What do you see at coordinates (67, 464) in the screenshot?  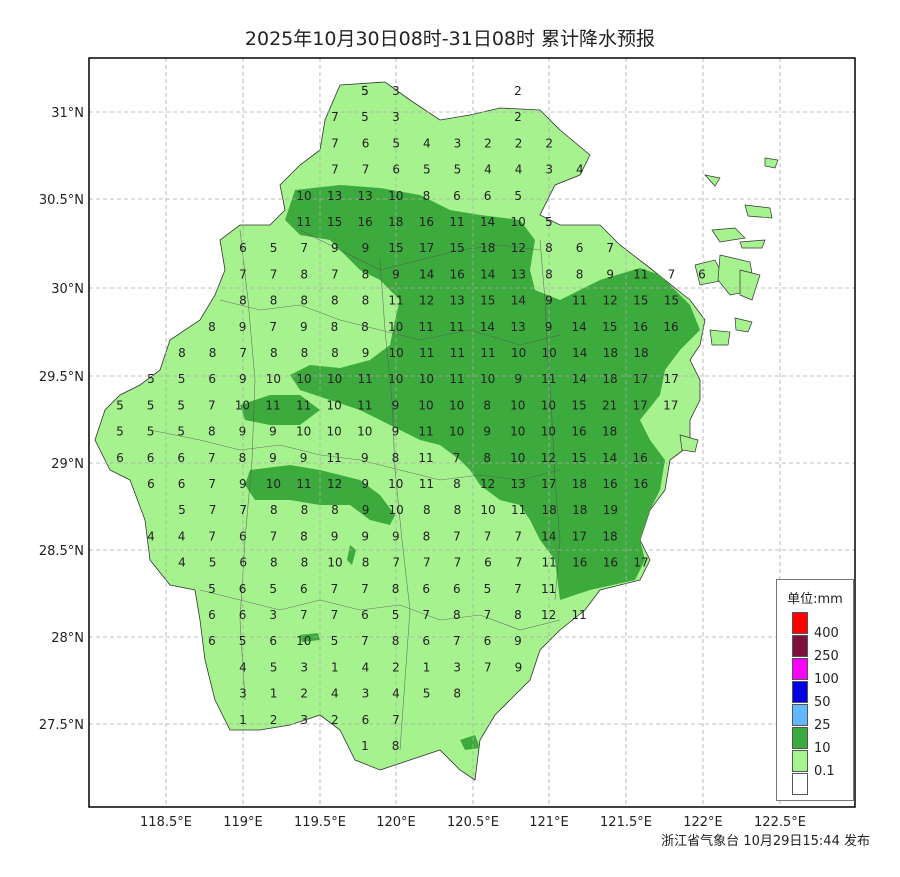 I see `lat-tick: 29°N` at bounding box center [67, 464].